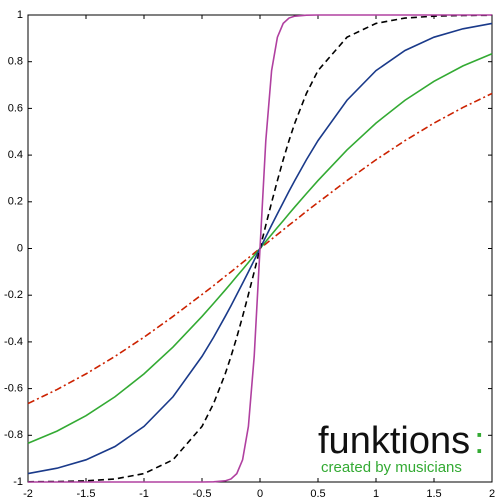 The height and width of the screenshot is (500, 500). I want to click on x-tick-label: -0.5, so click(202, 494).